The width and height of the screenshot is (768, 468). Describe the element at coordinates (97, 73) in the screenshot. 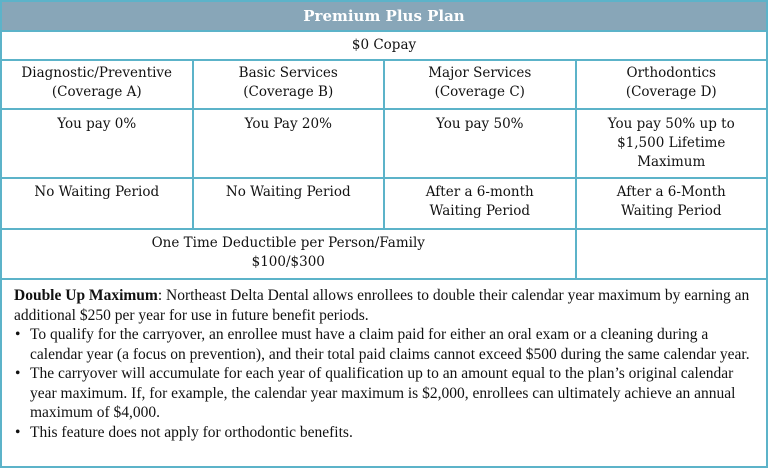

I see `coverage-name: Diagnostic/Preventive` at that location.